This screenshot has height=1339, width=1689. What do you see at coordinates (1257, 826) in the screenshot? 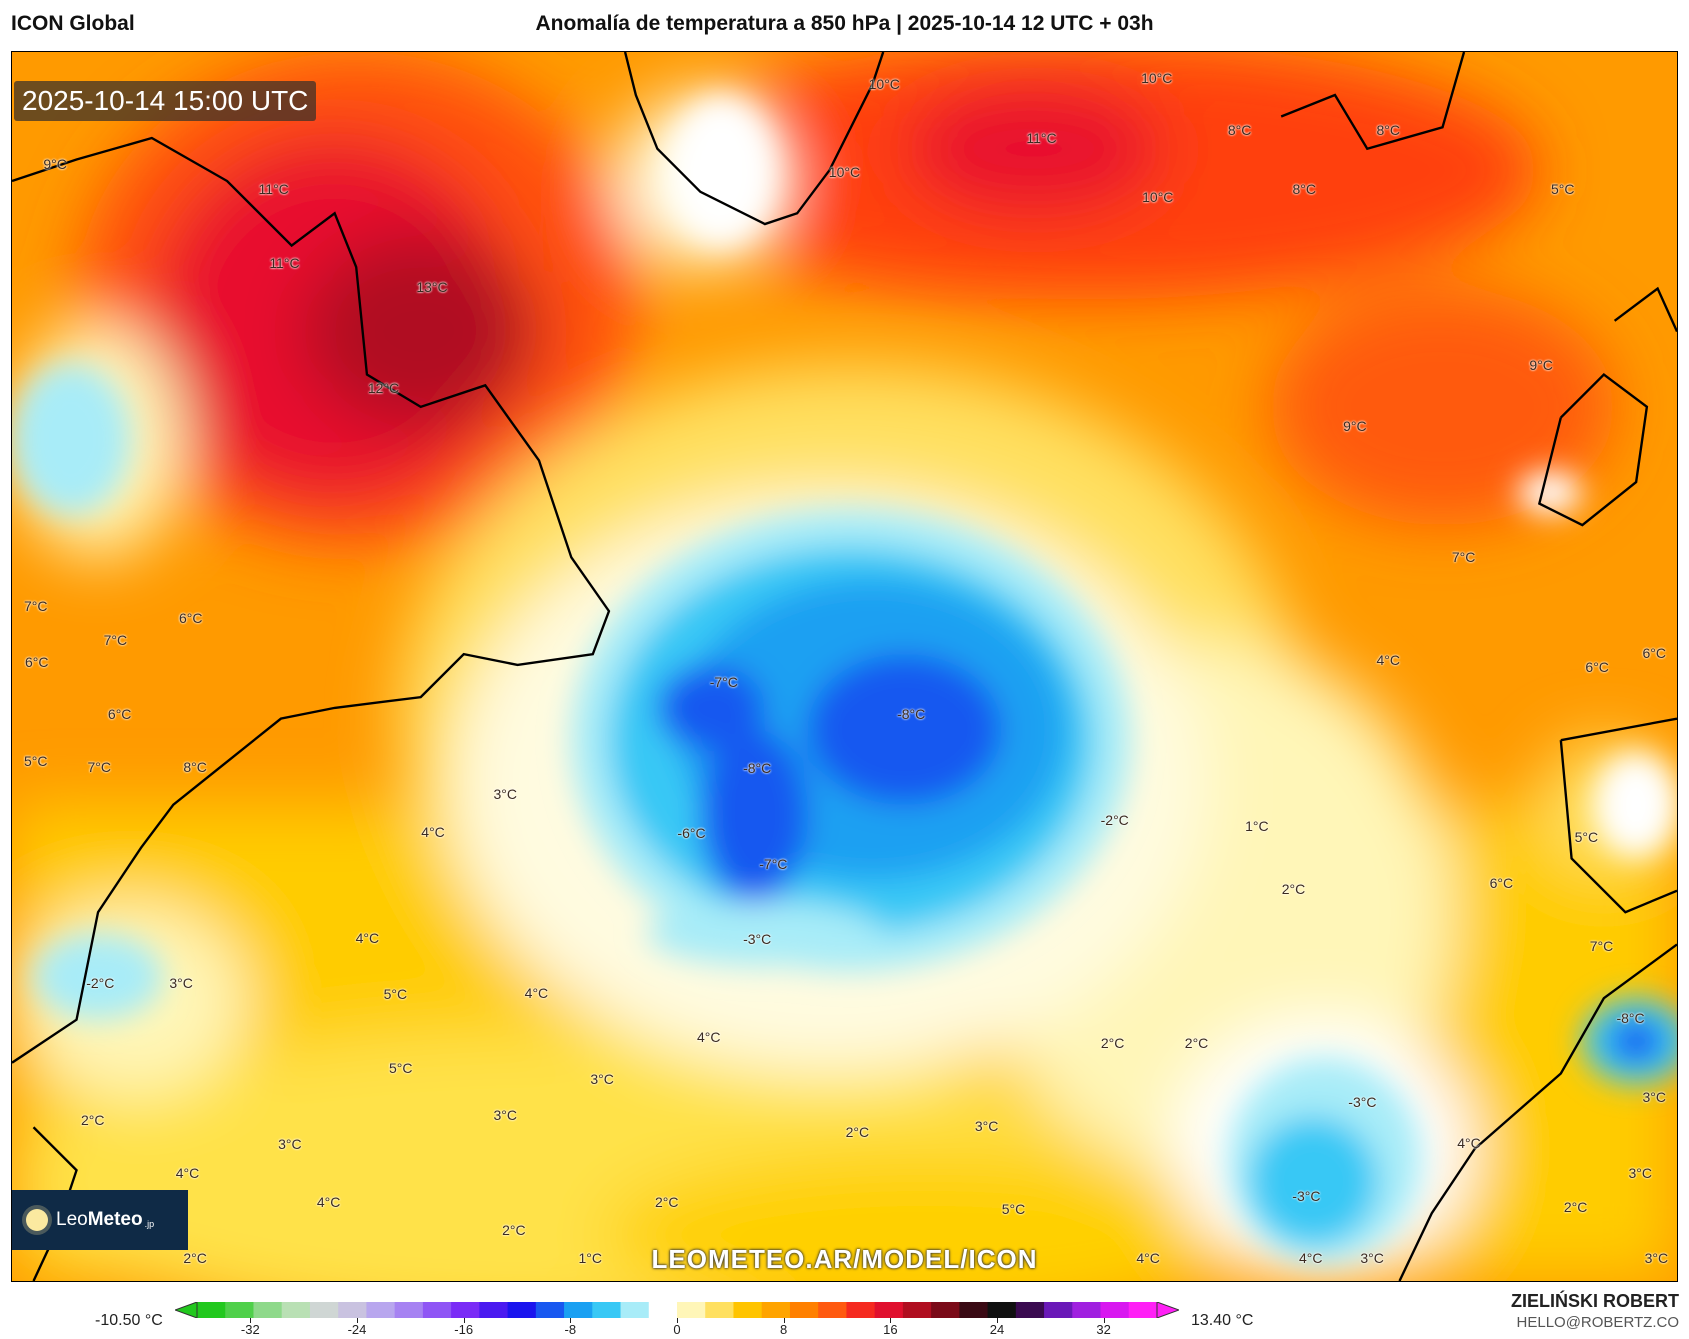
I see `isotherm-label: 1°C` at bounding box center [1257, 826].